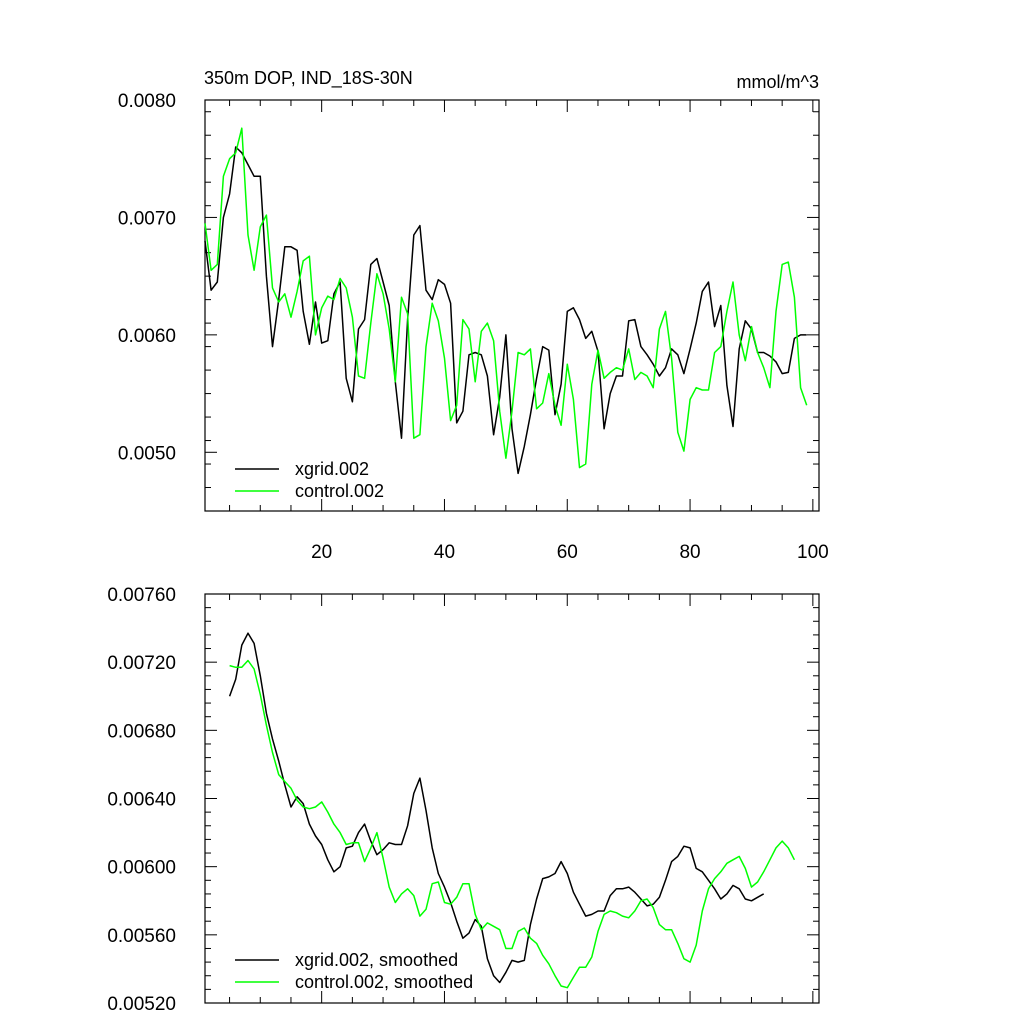  What do you see at coordinates (147, 453) in the screenshot?
I see `y-tick-label: 0.0050` at bounding box center [147, 453].